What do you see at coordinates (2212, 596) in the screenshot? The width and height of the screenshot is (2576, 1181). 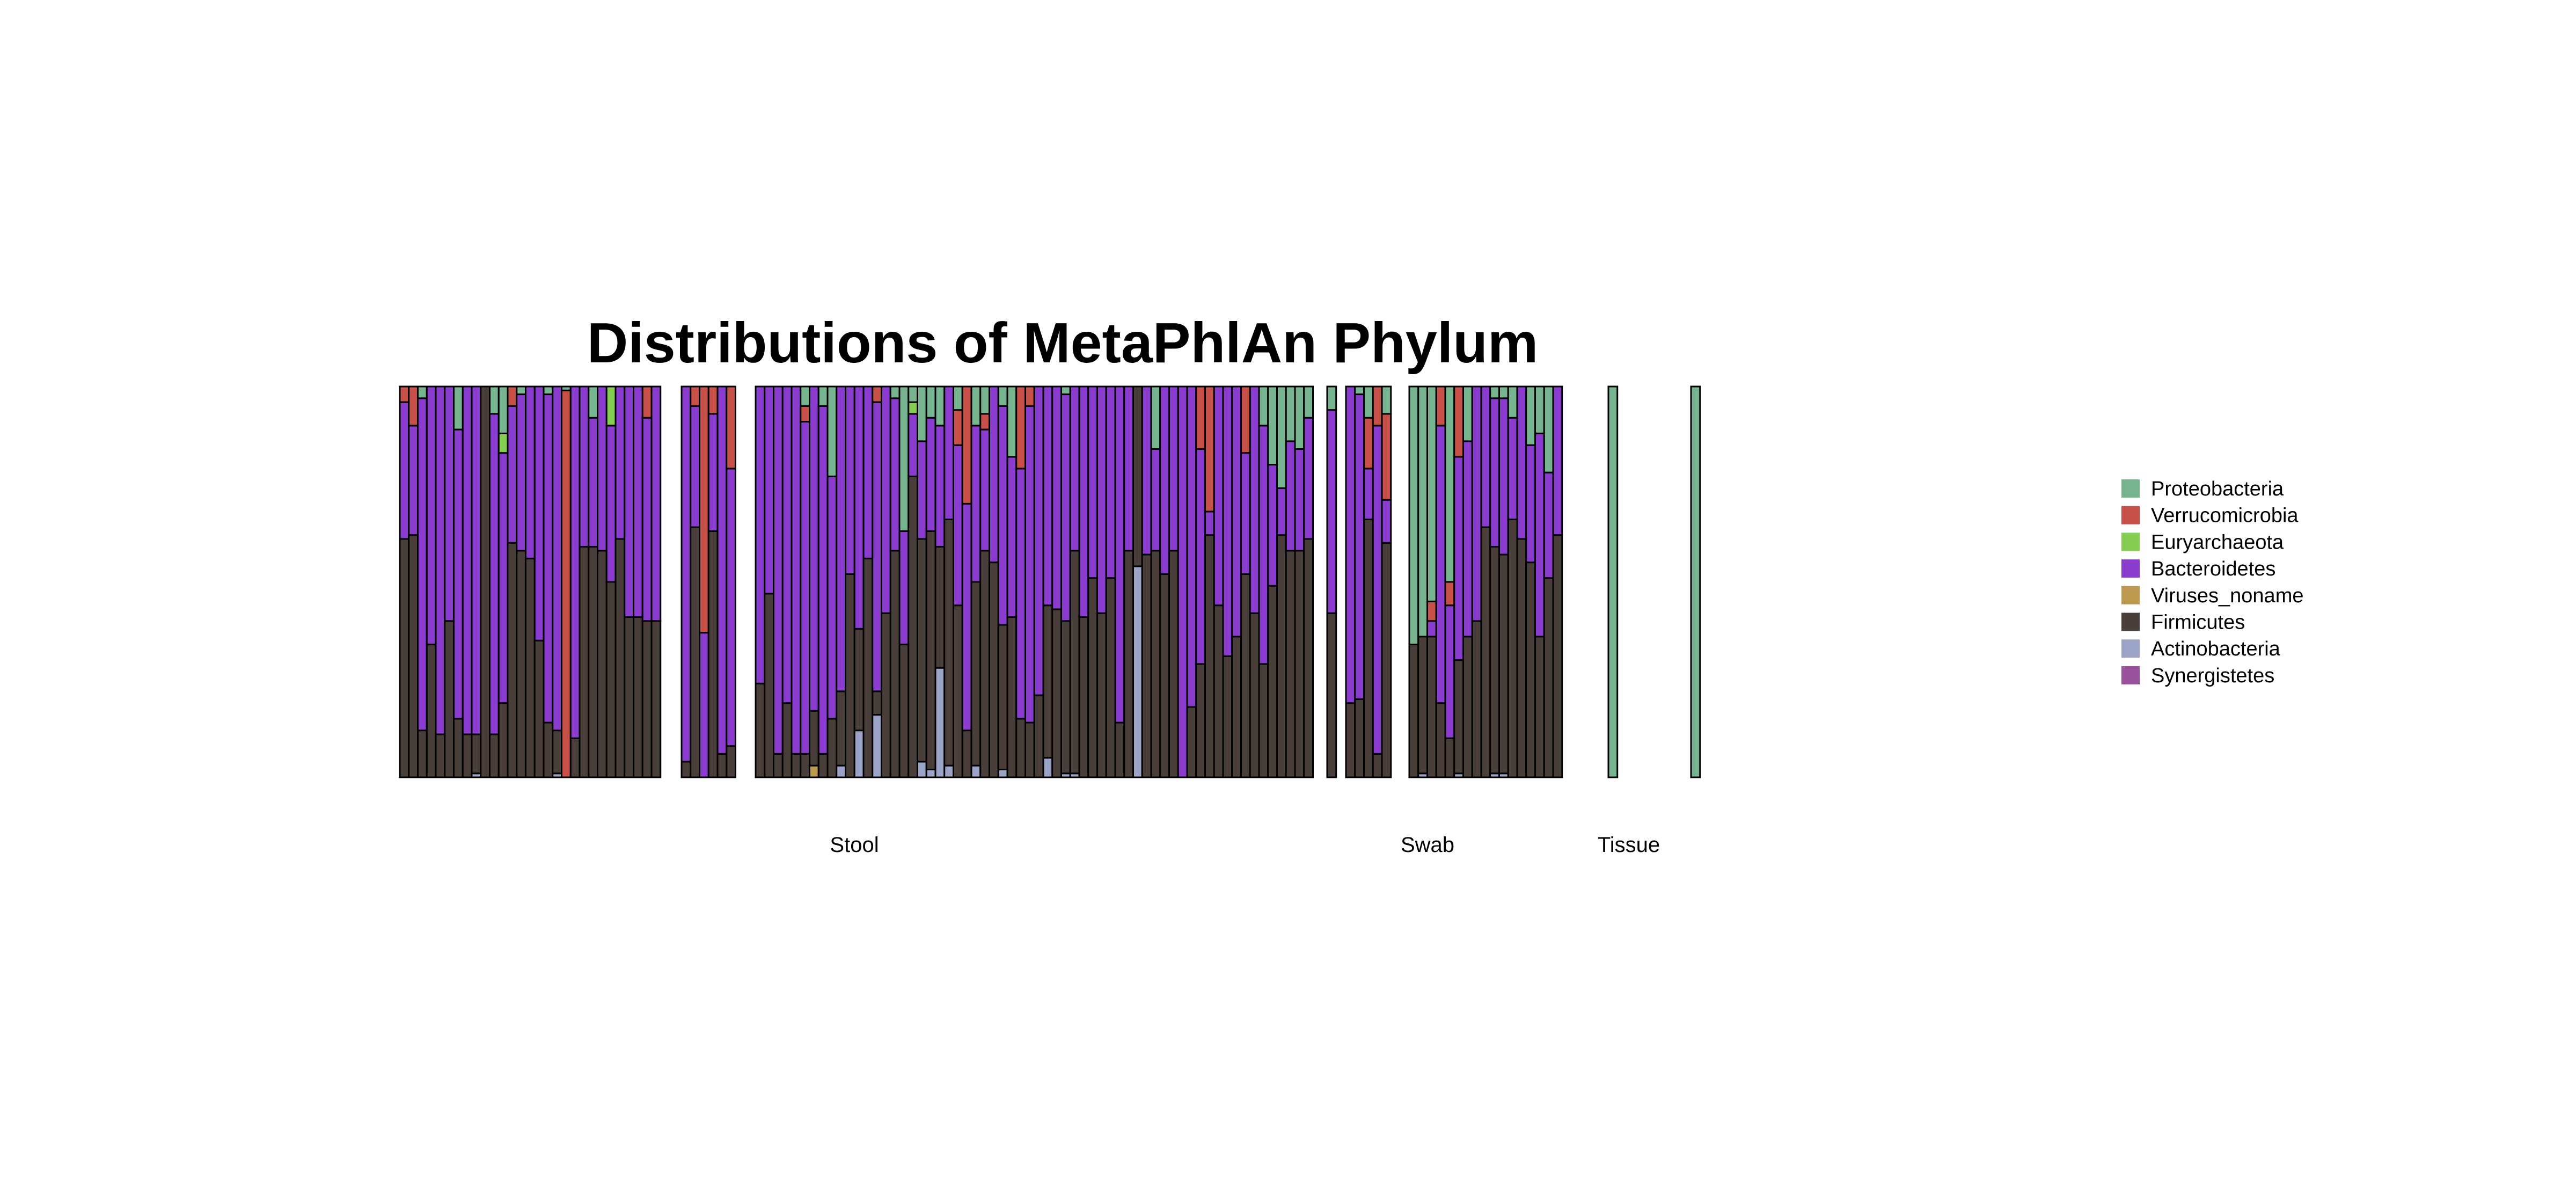 I see `legend-item-viruses-noname: Viruses_noname` at bounding box center [2212, 596].